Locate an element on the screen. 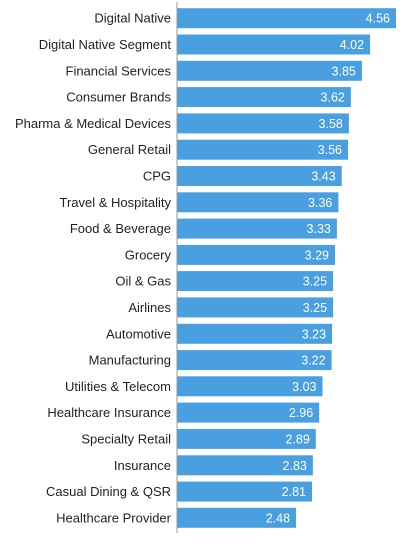 The height and width of the screenshot is (554, 412). value-label-16: 2.89 is located at coordinates (297, 439).